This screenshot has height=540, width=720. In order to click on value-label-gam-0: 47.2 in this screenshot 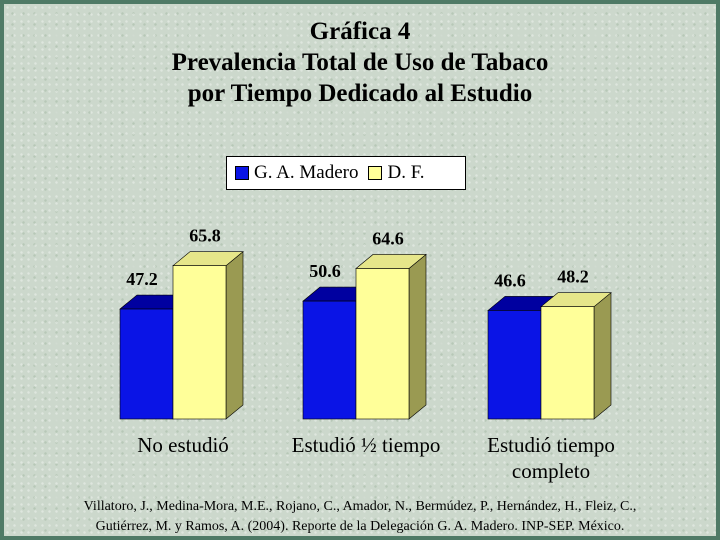, I will do `click(142, 279)`.